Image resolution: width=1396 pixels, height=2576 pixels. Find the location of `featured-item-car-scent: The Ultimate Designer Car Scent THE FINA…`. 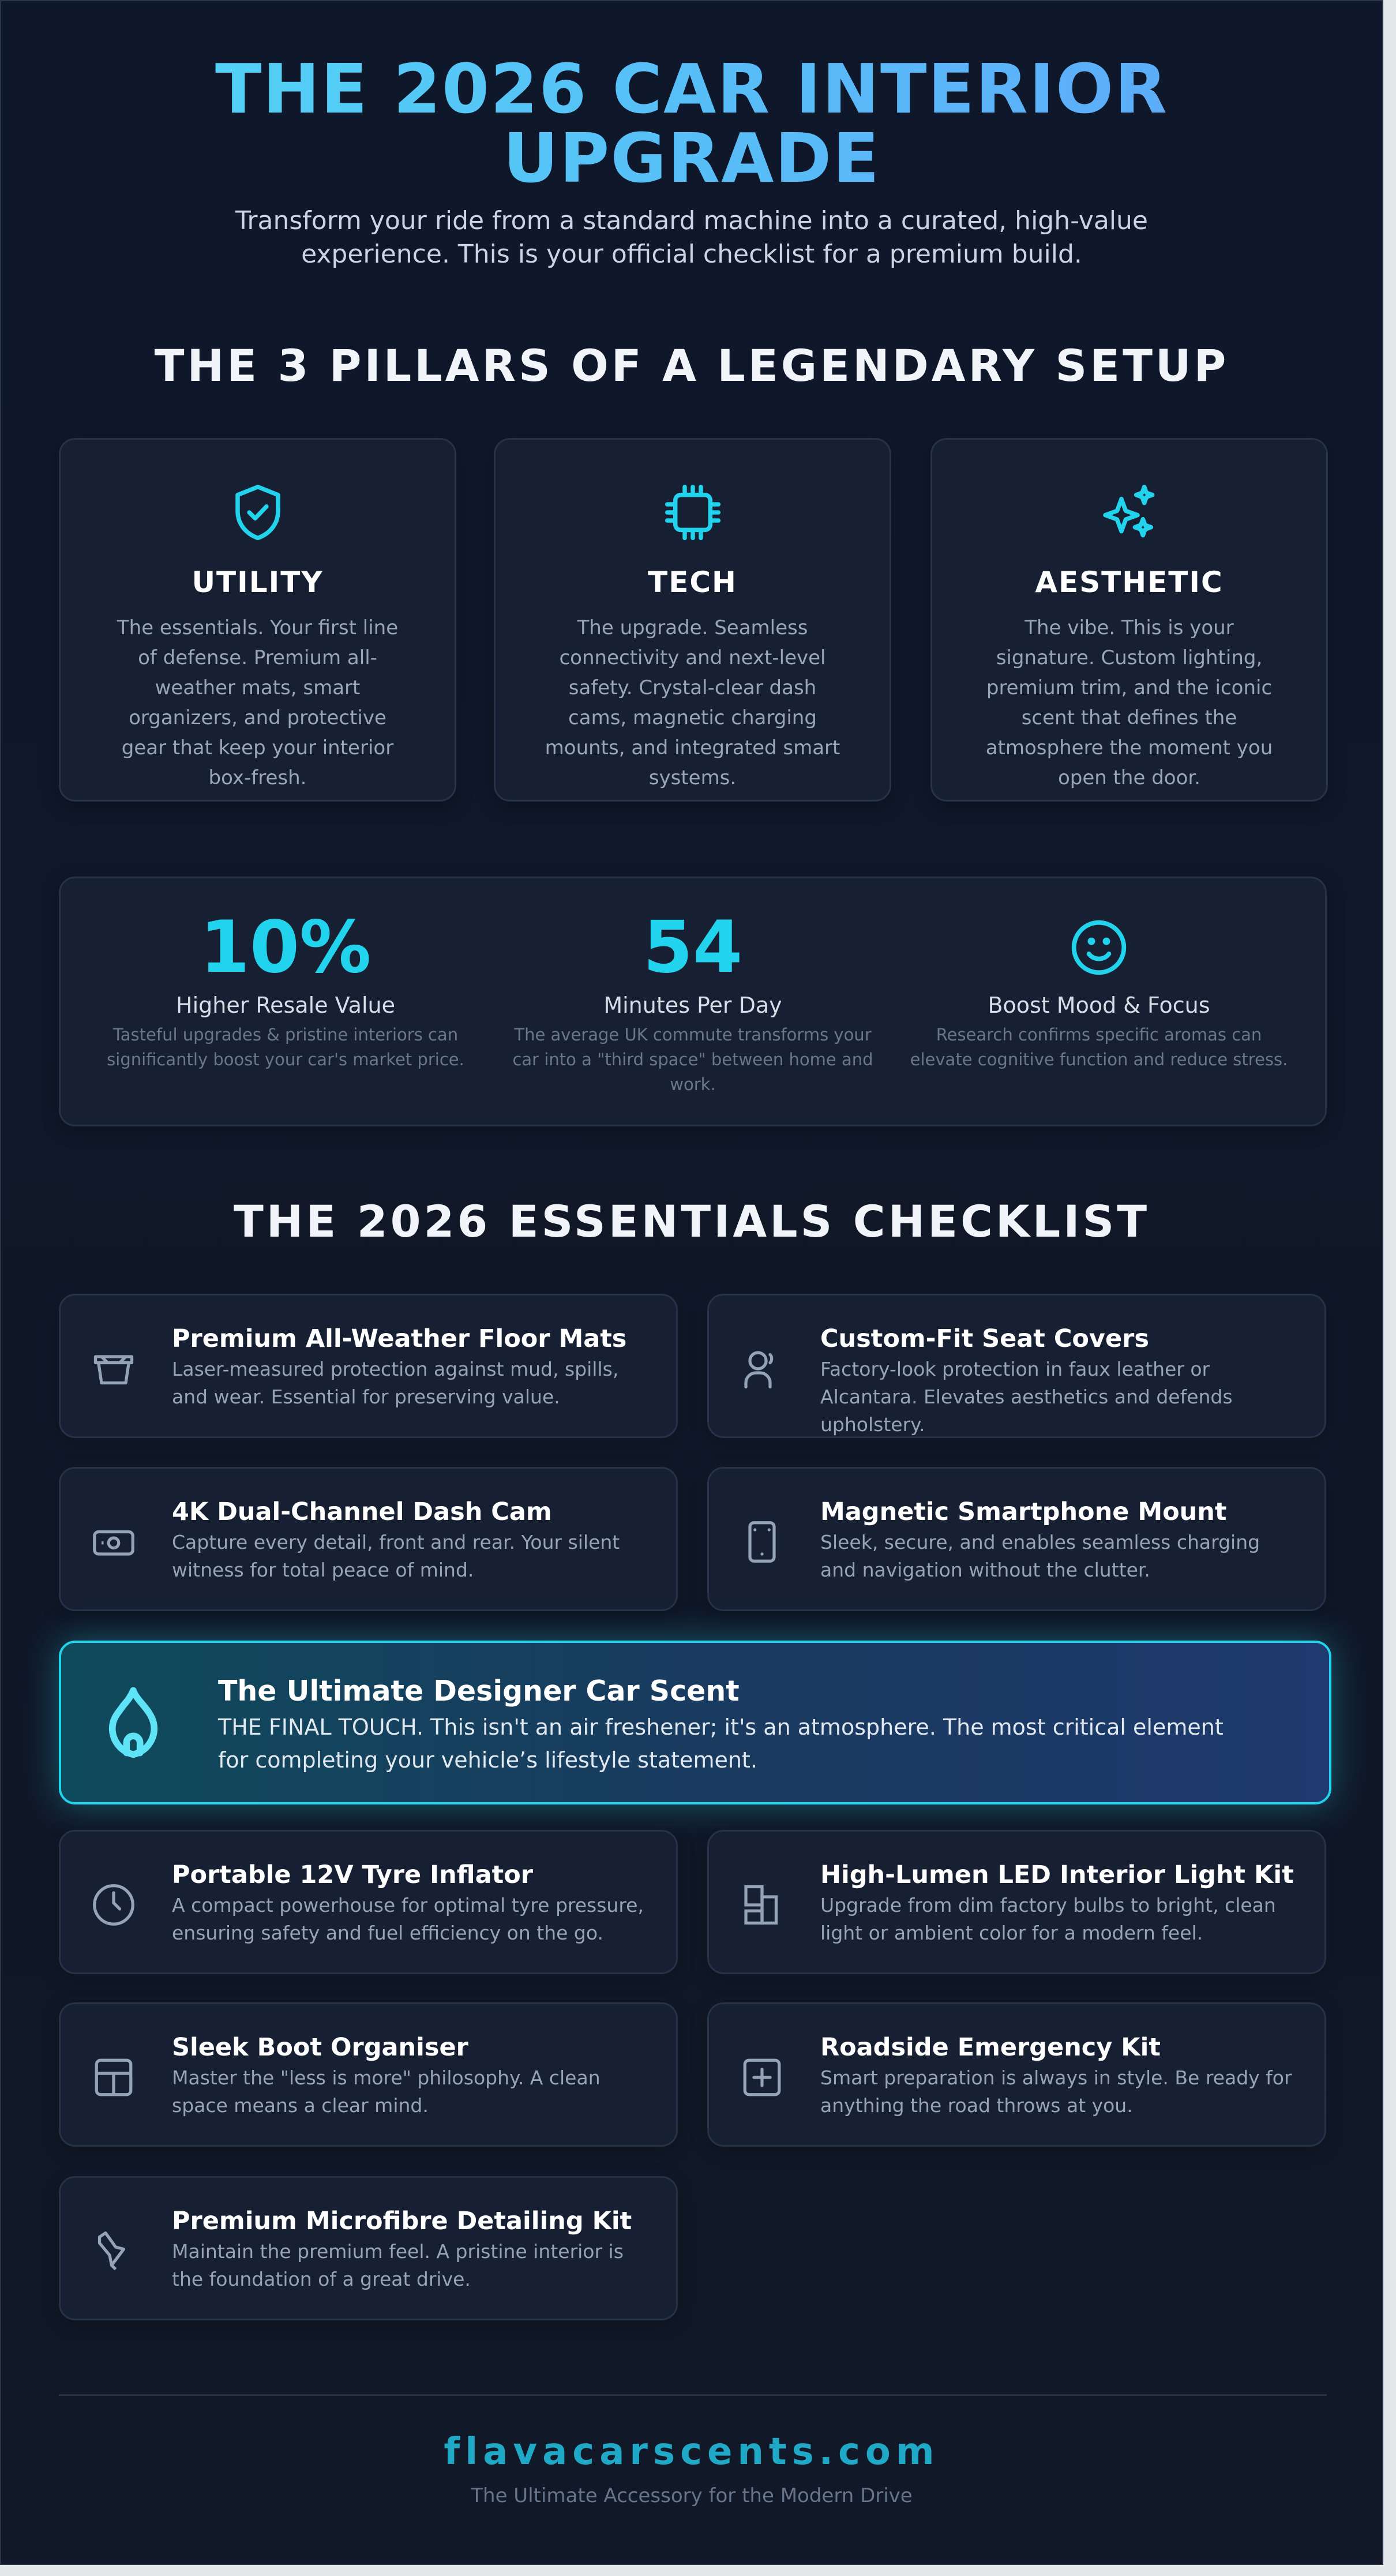

featured-item-car-scent: The Ultimate Designer Car Scent THE FINA… is located at coordinates (695, 1722).